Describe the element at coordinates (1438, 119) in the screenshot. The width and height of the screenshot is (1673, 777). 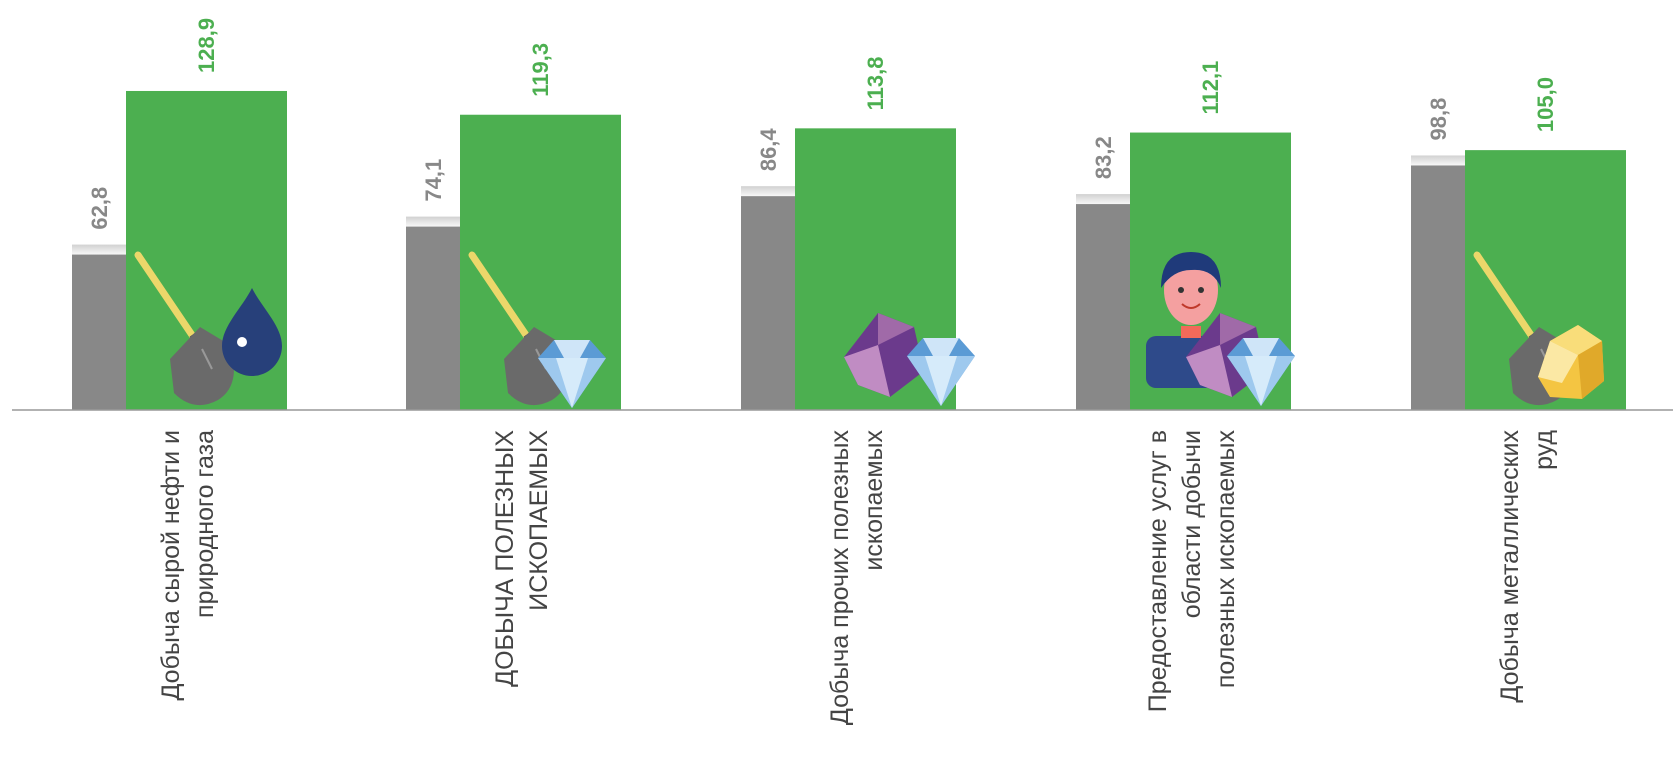
I see `value-label-series1-5: 98,8` at that location.